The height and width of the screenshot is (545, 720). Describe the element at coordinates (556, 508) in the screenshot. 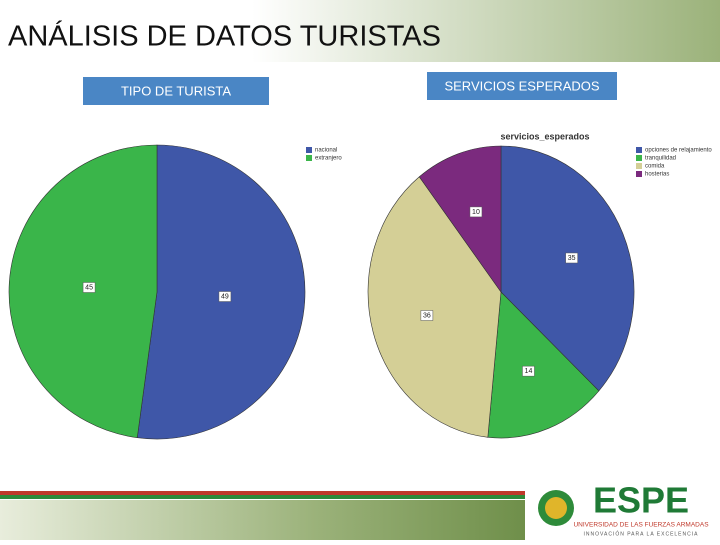

I see `logo-emblem` at that location.